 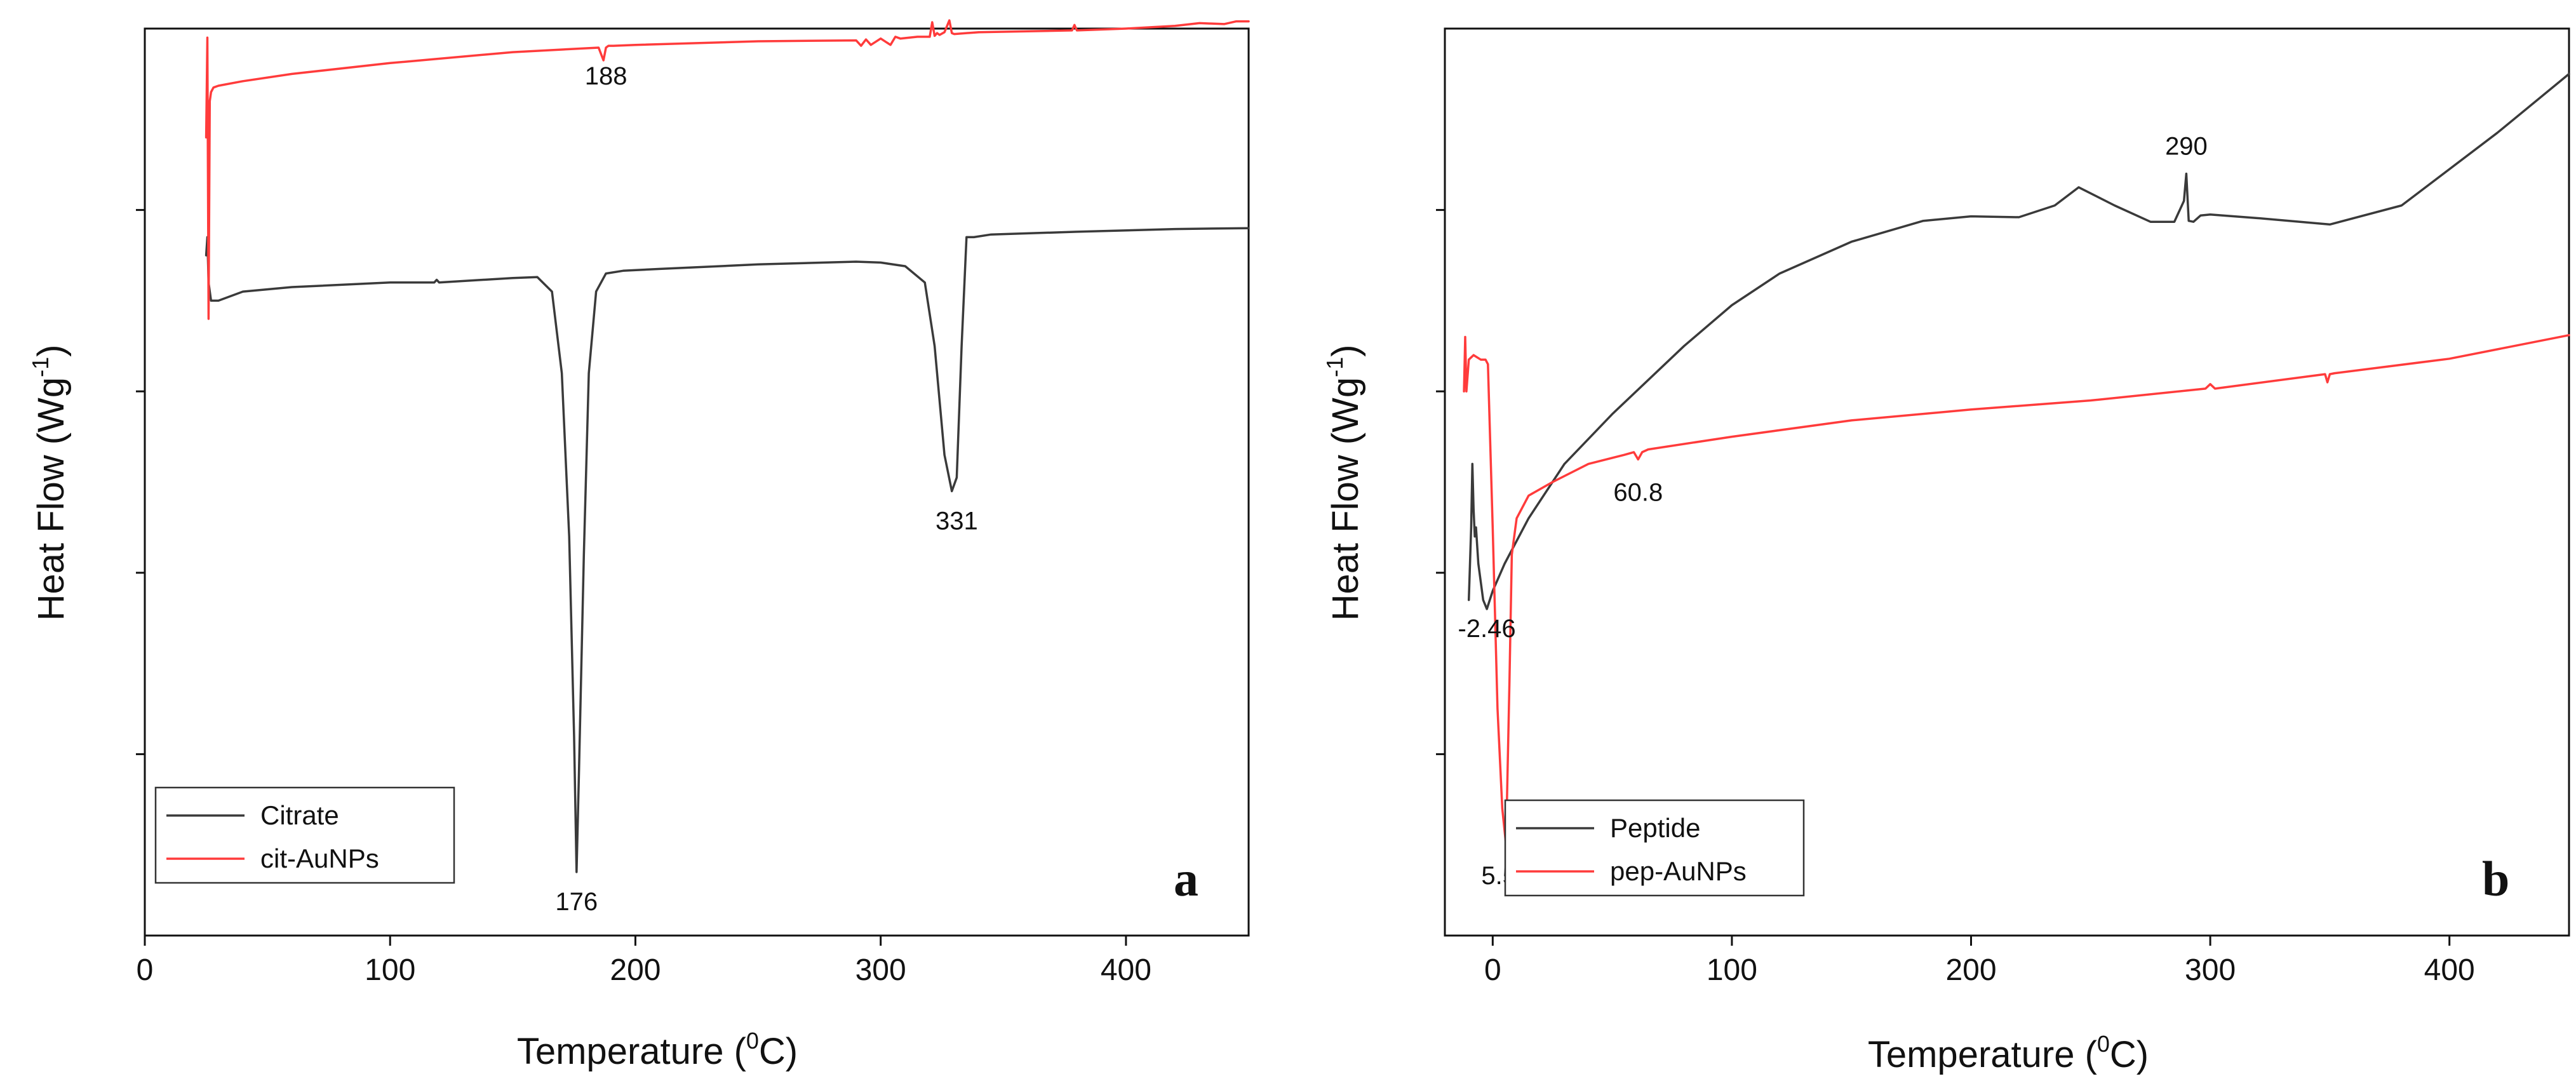 What do you see at coordinates (1638, 492) in the screenshot?
I see `panel-b-peak-label-60-8: 60.8` at bounding box center [1638, 492].